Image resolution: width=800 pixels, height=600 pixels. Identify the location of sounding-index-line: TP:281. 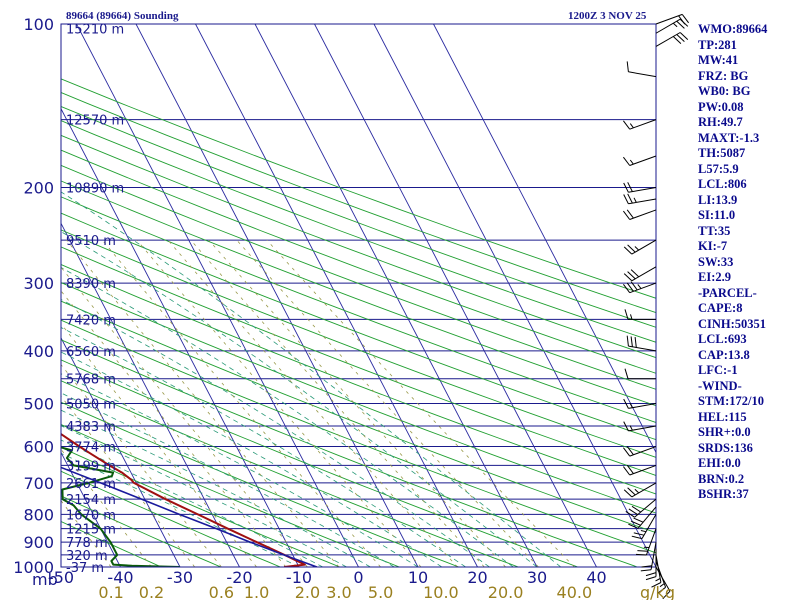
(717, 44).